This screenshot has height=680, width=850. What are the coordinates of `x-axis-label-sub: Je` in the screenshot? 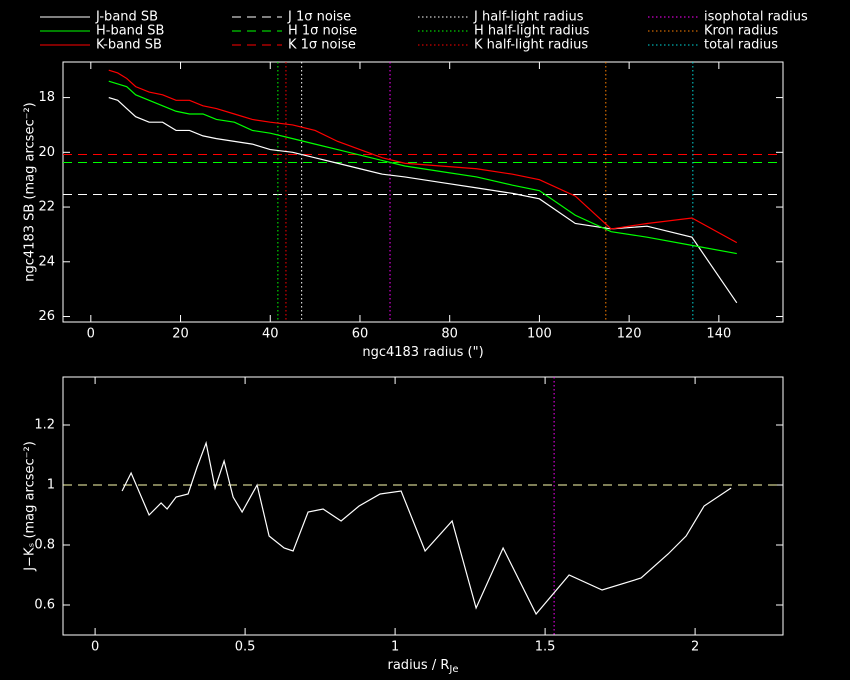 It's located at (453, 669).